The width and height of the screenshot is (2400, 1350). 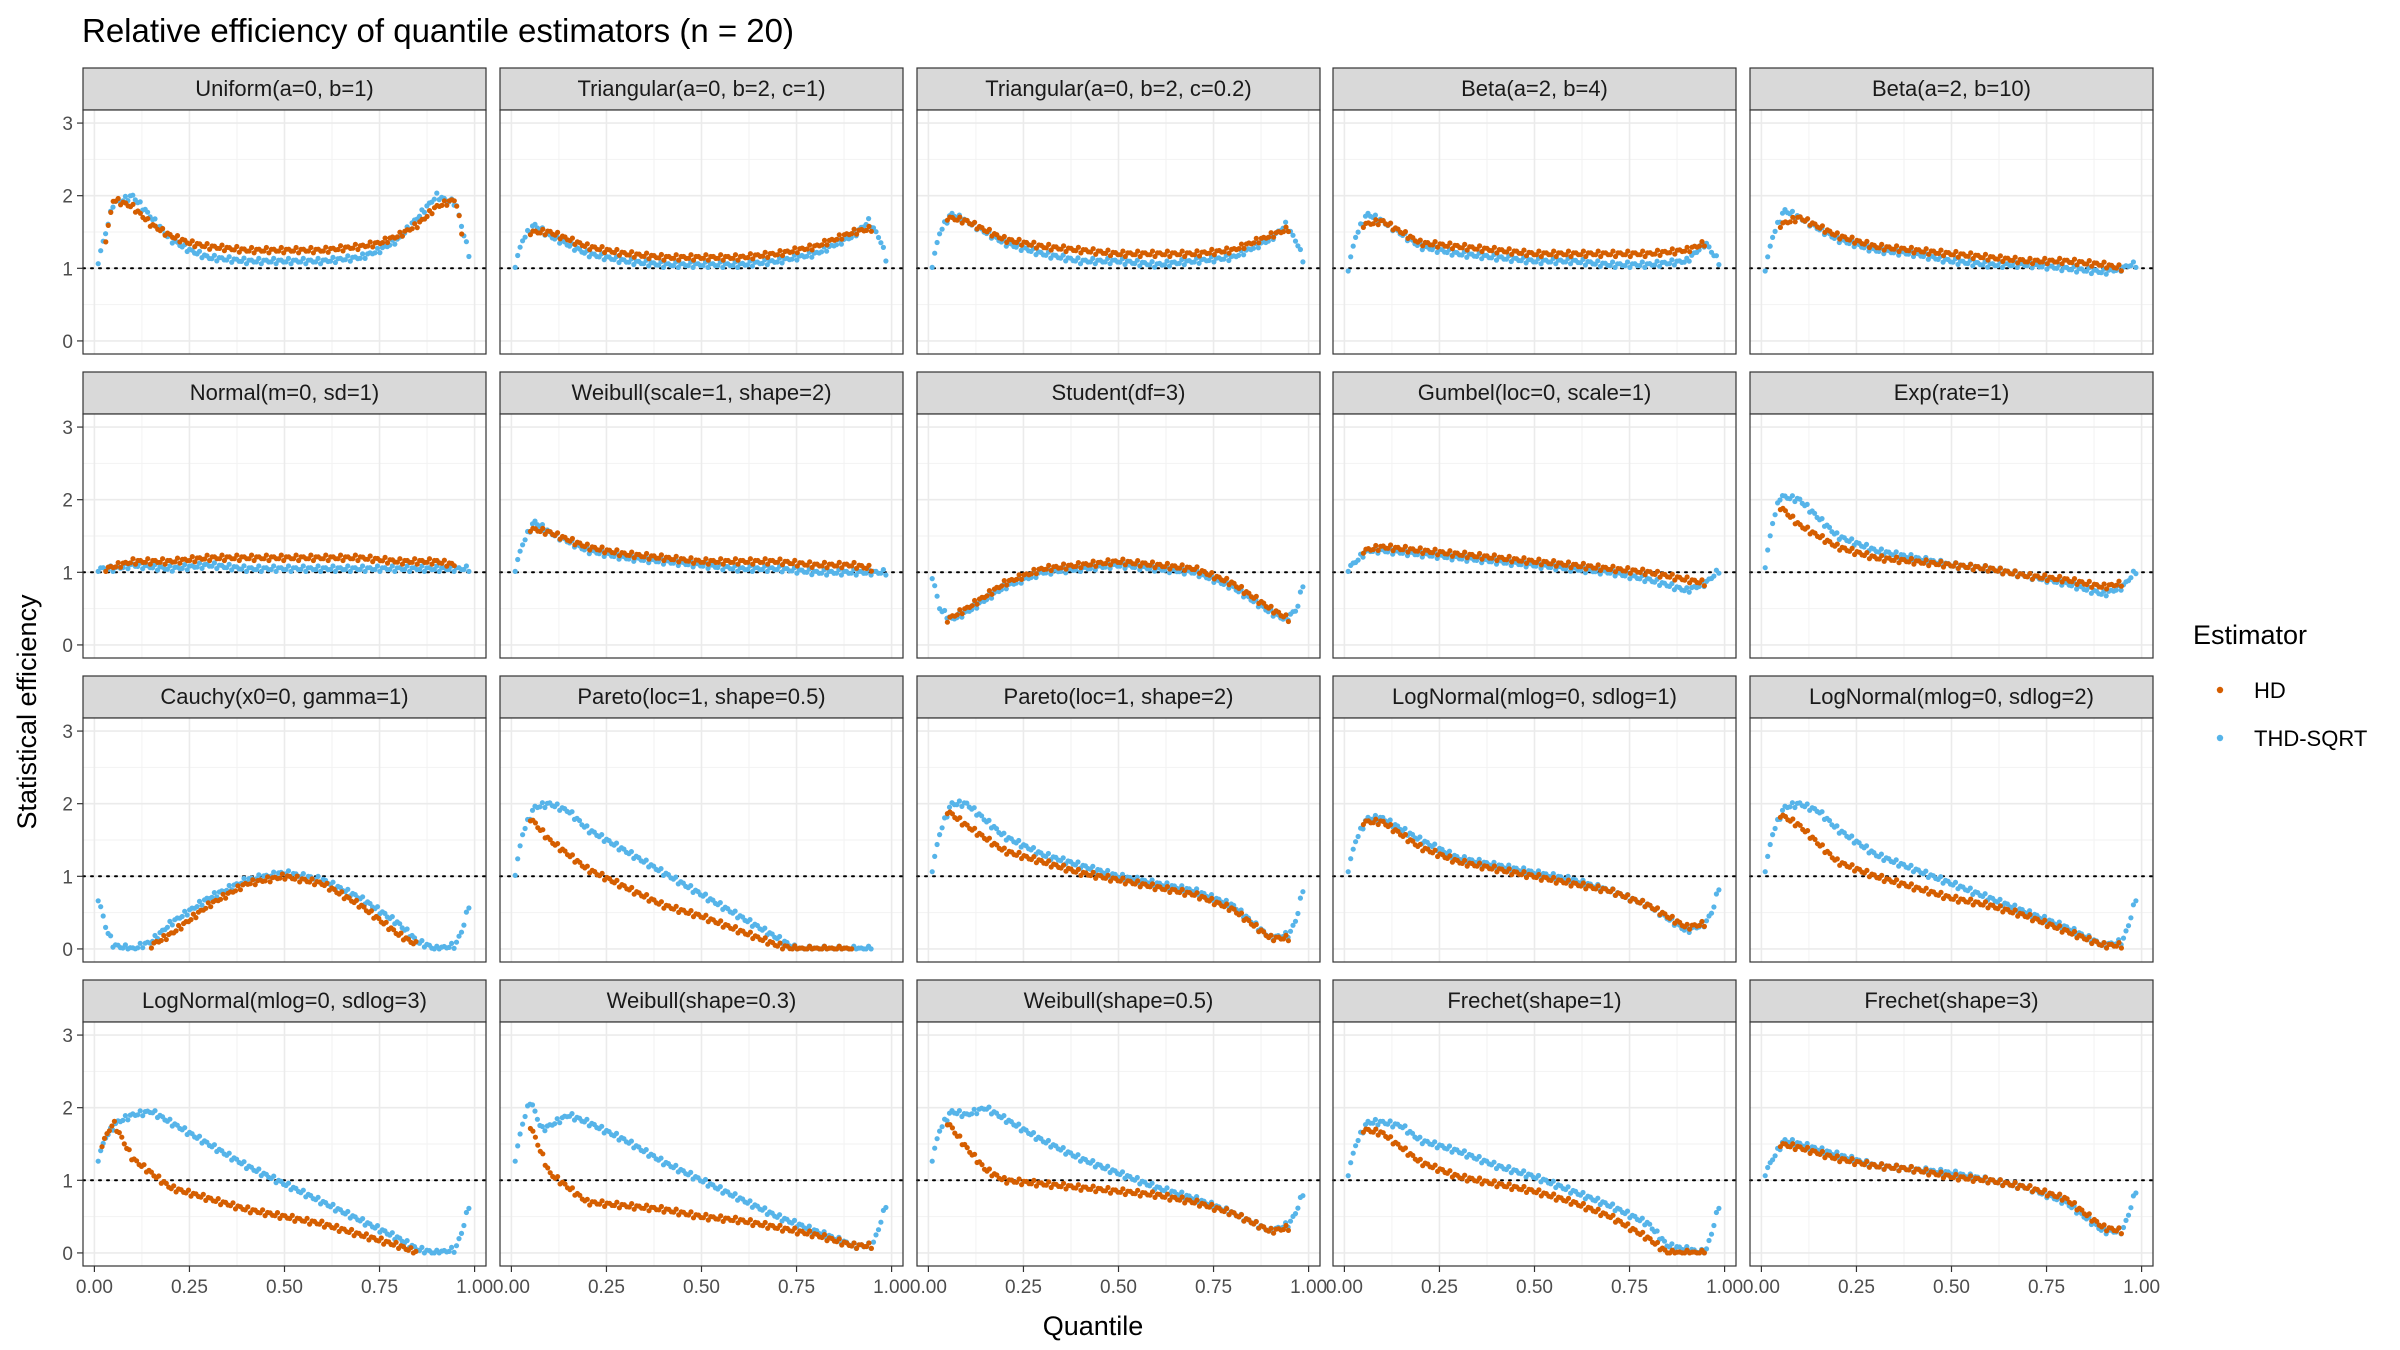 What do you see at coordinates (1117, 237) in the screenshot?
I see `series-hd` at bounding box center [1117, 237].